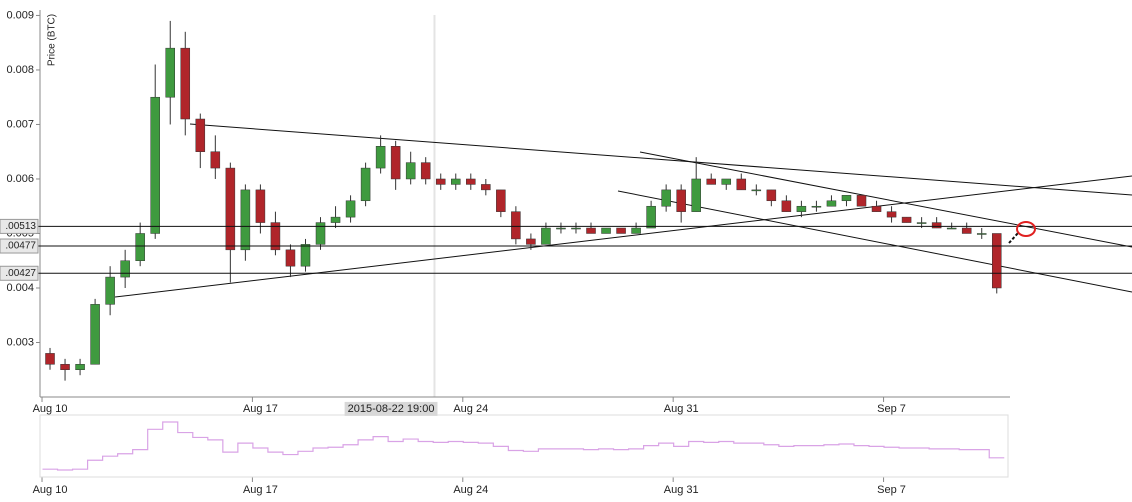 This screenshot has height=502, width=1132. Describe the element at coordinates (52, 40) in the screenshot. I see `y-axis-label: Price (BTC)` at that location.